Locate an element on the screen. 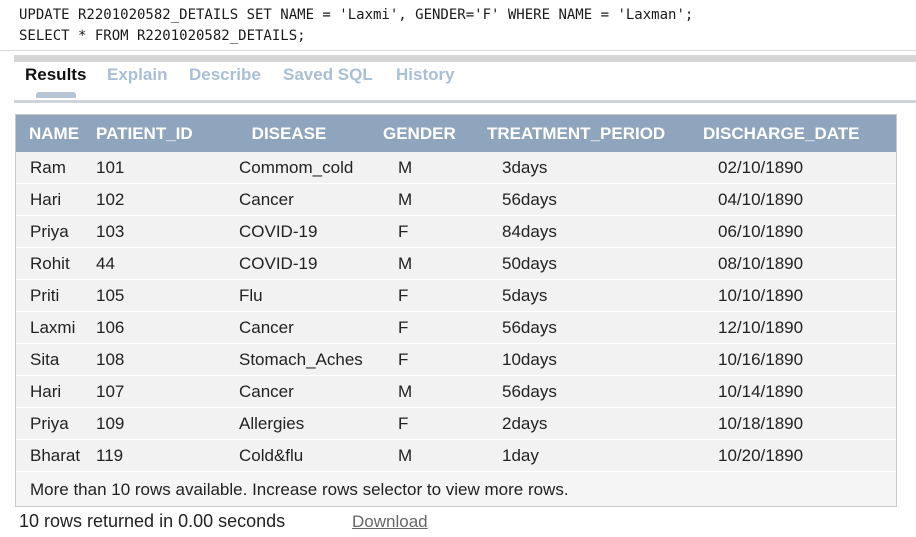 The height and width of the screenshot is (537, 916). rows-returned-status: 10 rows returned in 0.00 seconds is located at coordinates (152, 521).